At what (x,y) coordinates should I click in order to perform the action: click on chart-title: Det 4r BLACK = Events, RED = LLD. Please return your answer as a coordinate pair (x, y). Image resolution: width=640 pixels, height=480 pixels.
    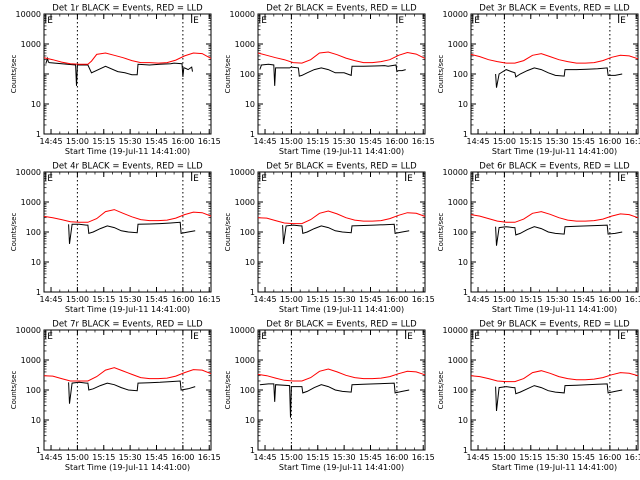
    Looking at the image, I should click on (127, 167).